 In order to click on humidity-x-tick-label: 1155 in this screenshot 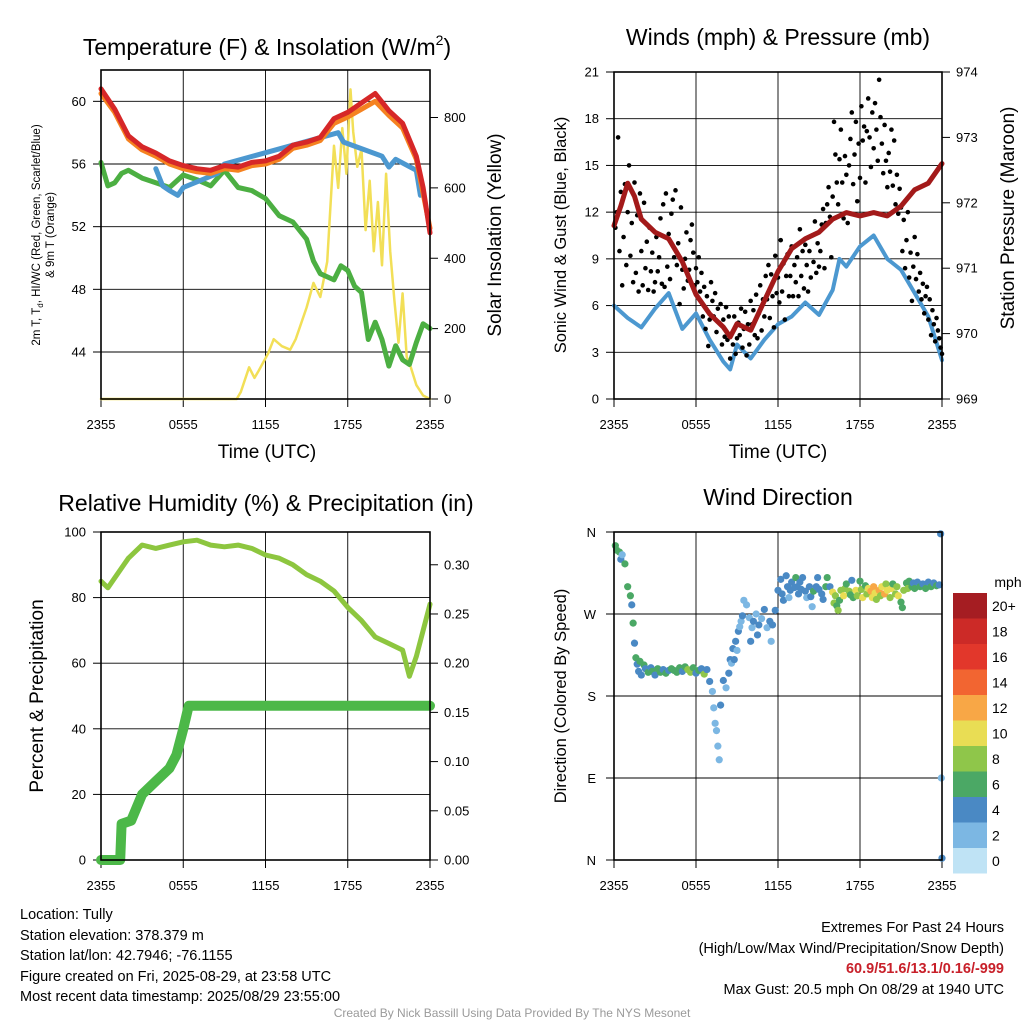, I will do `click(266, 885)`.